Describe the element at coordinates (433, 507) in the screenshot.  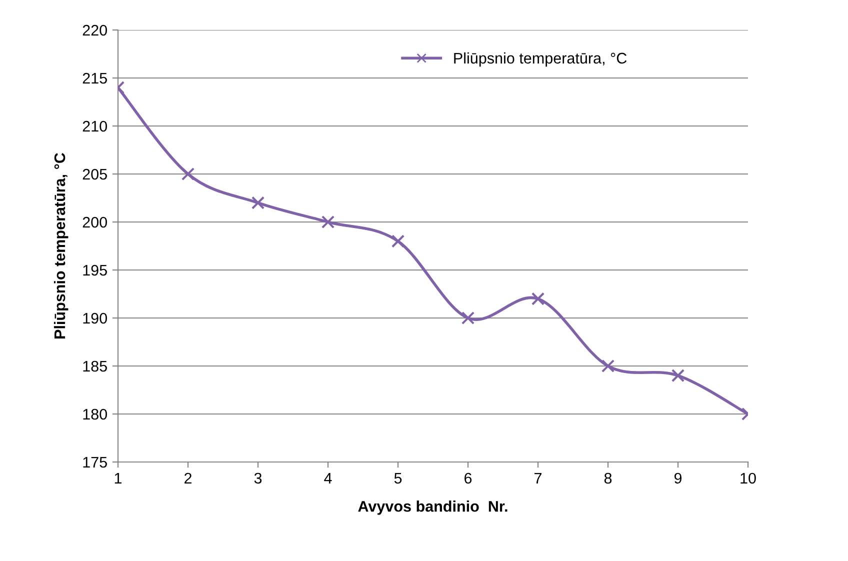
I see `x-axis-title: Avyvos bandinio Nr.` at that location.